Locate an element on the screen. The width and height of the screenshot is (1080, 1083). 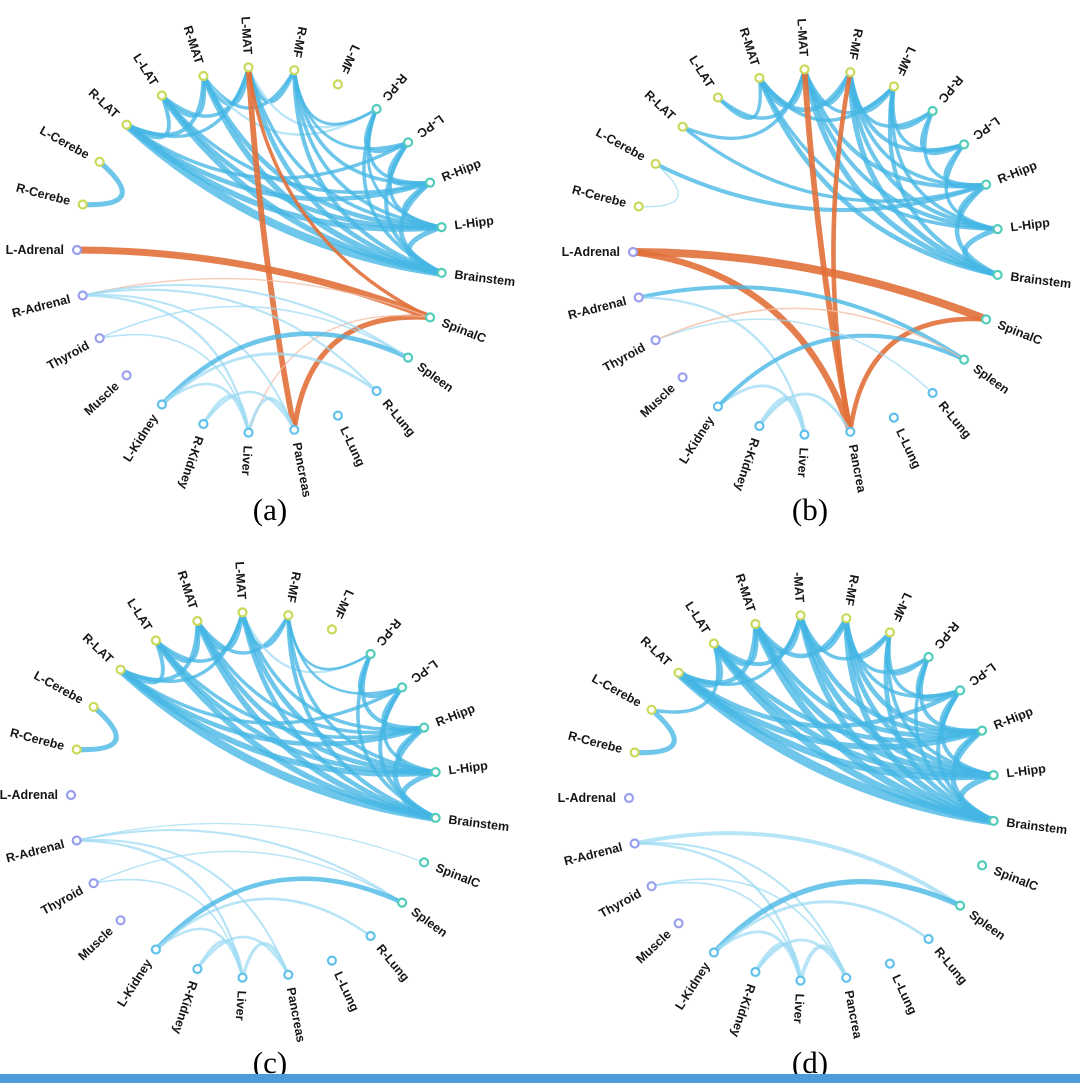
edge-R-MAT-R-Hipp is located at coordinates (310, 677).